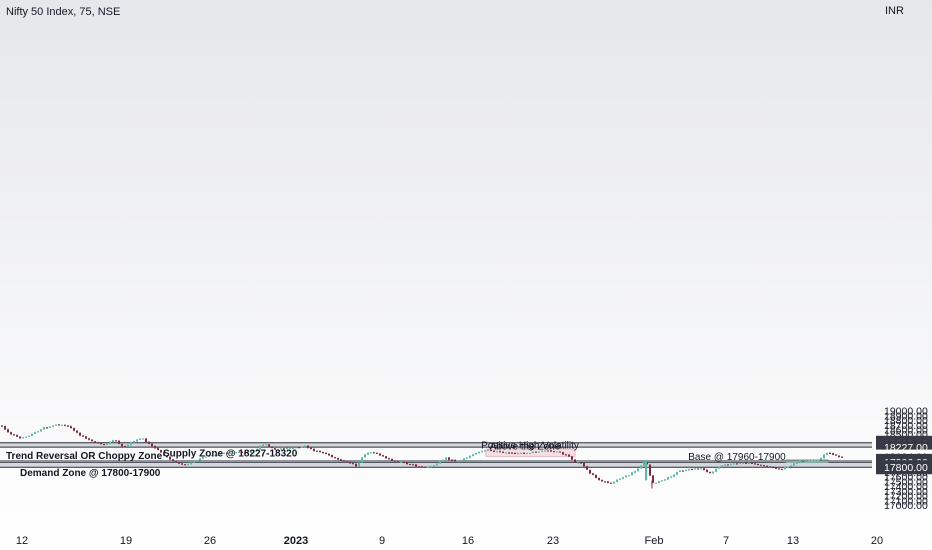 The height and width of the screenshot is (550, 932). Describe the element at coordinates (906, 506) in the screenshot. I see `y-tick-label: 17000.00` at that location.